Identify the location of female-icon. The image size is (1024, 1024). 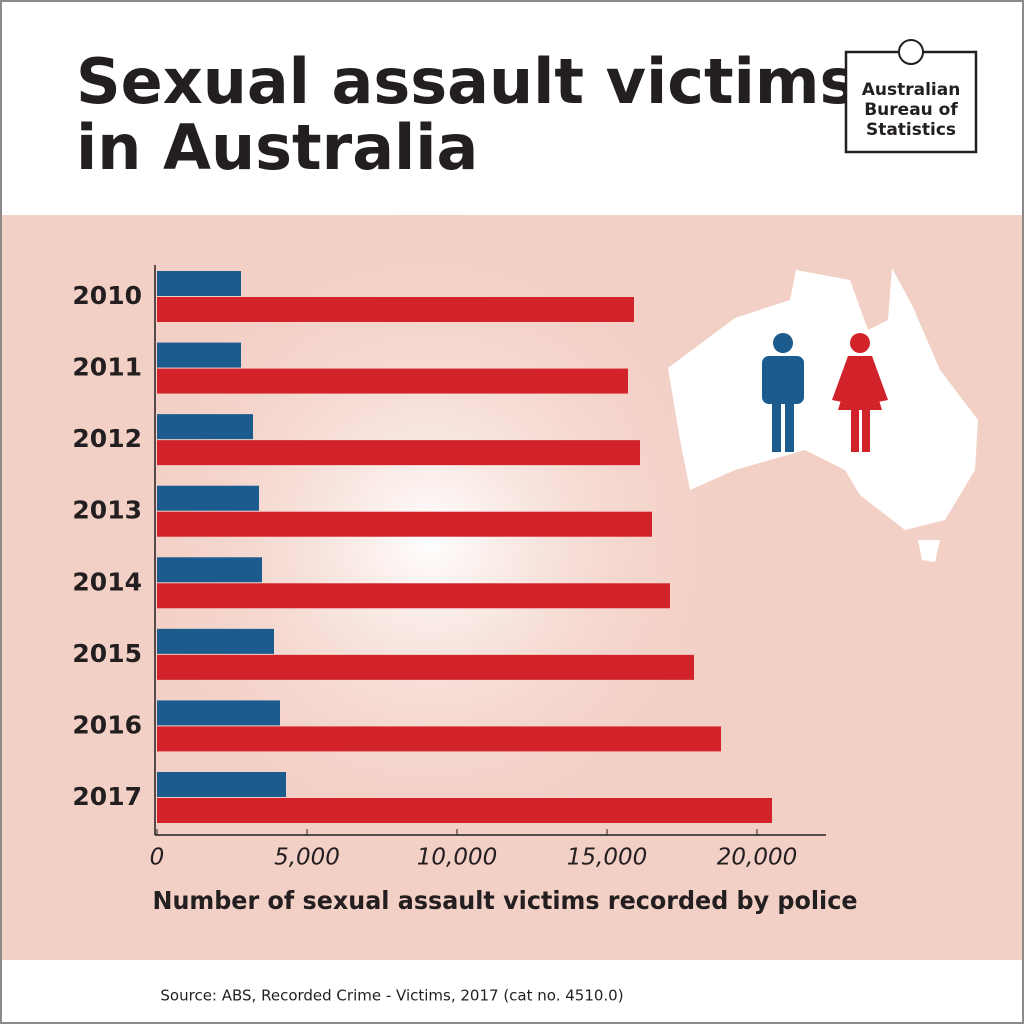
(860, 392).